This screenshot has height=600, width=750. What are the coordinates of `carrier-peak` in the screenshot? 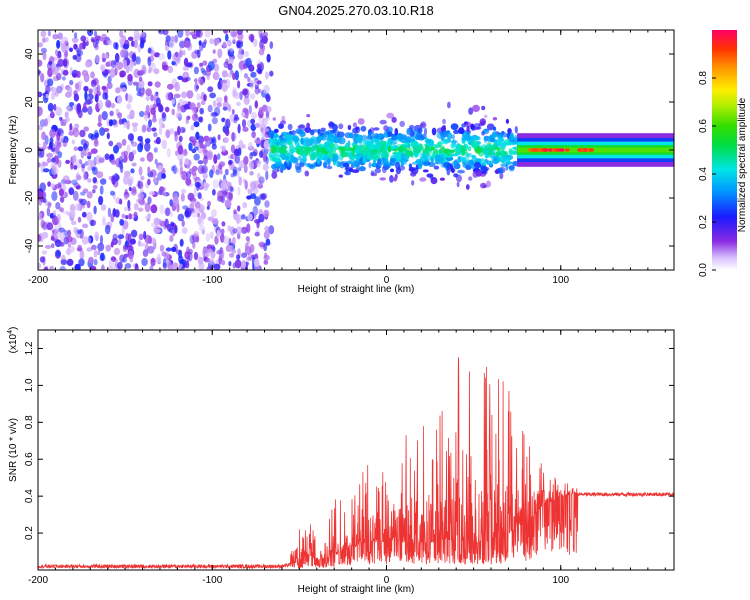 It's located at (591, 150).